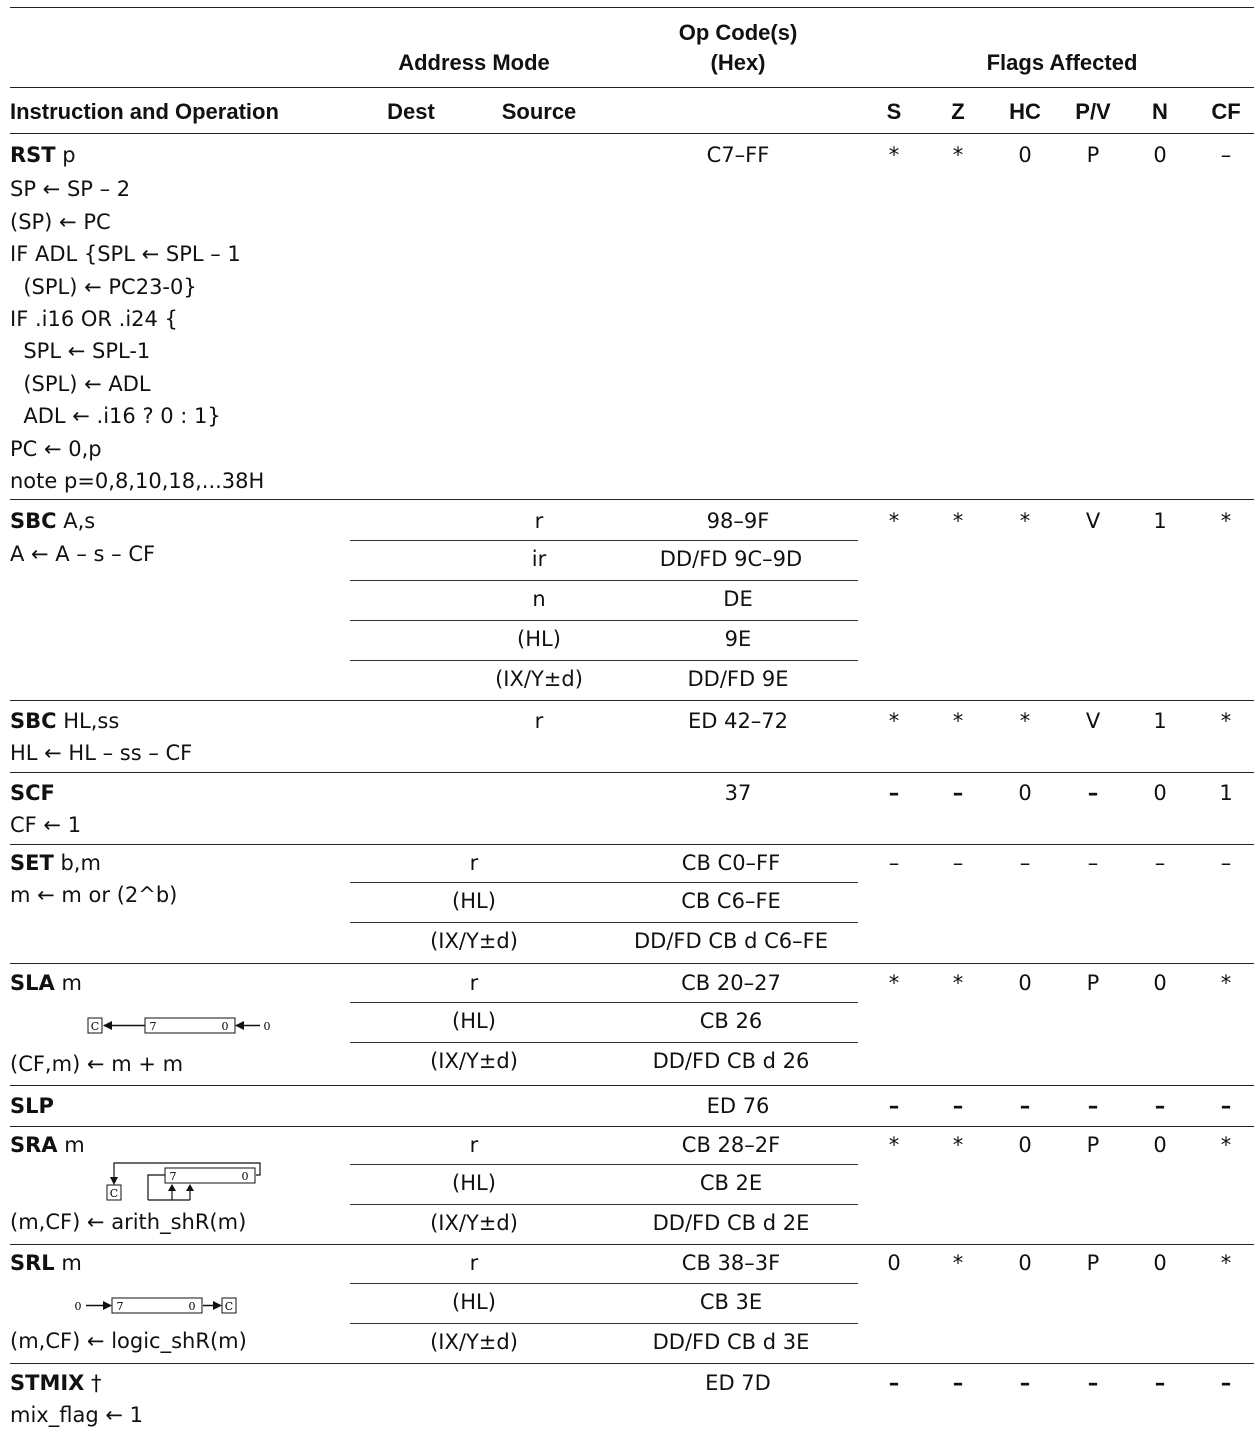  I want to click on sla-opcode: CB 20–27, so click(731, 983).